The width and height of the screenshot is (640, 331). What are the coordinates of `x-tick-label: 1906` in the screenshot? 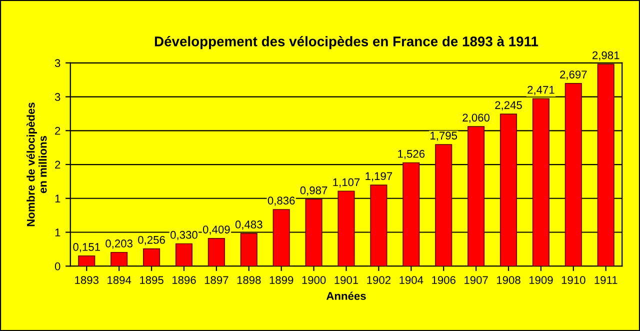 It's located at (444, 280).